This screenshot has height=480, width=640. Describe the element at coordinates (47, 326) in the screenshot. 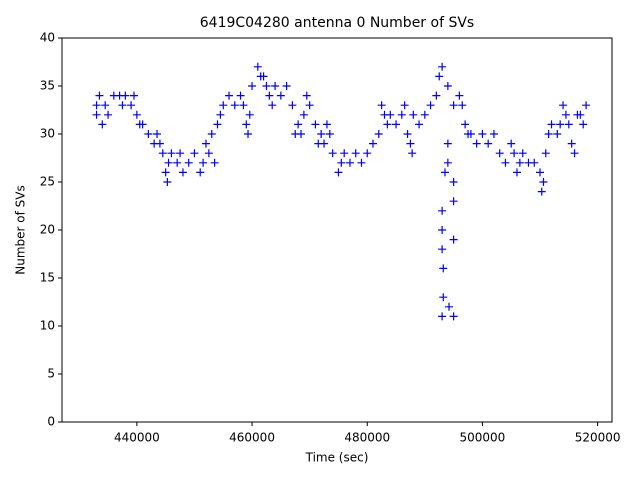

I see `y-tick-label: 10` at that location.